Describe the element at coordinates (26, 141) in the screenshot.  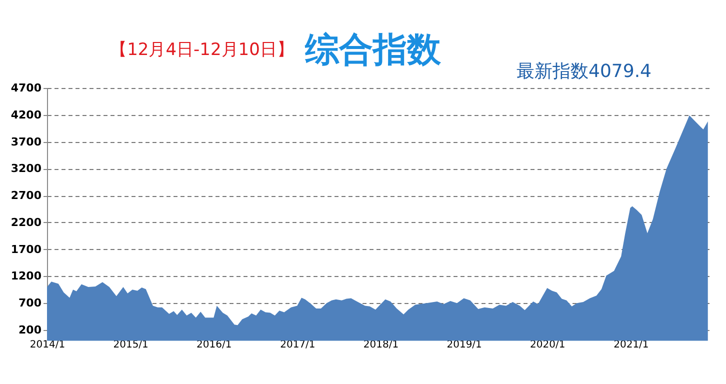
I see `y-tick-label: 3700` at that location.